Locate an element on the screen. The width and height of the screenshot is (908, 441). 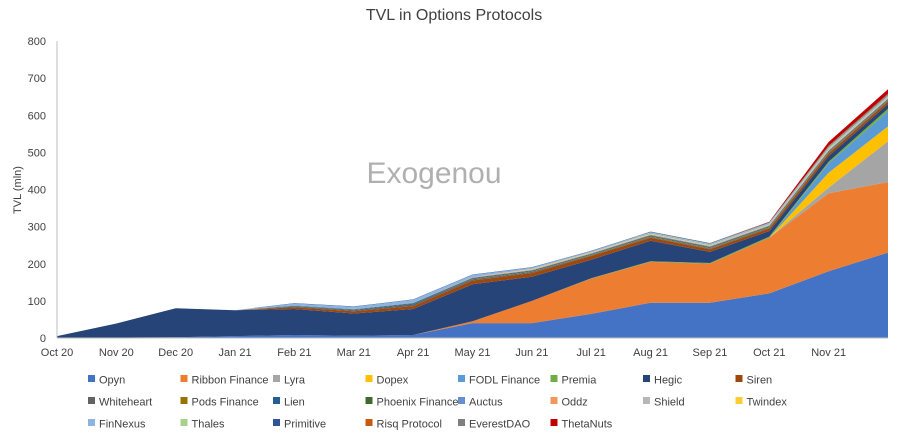
watermark-text: Exogenou is located at coordinates (433, 173).